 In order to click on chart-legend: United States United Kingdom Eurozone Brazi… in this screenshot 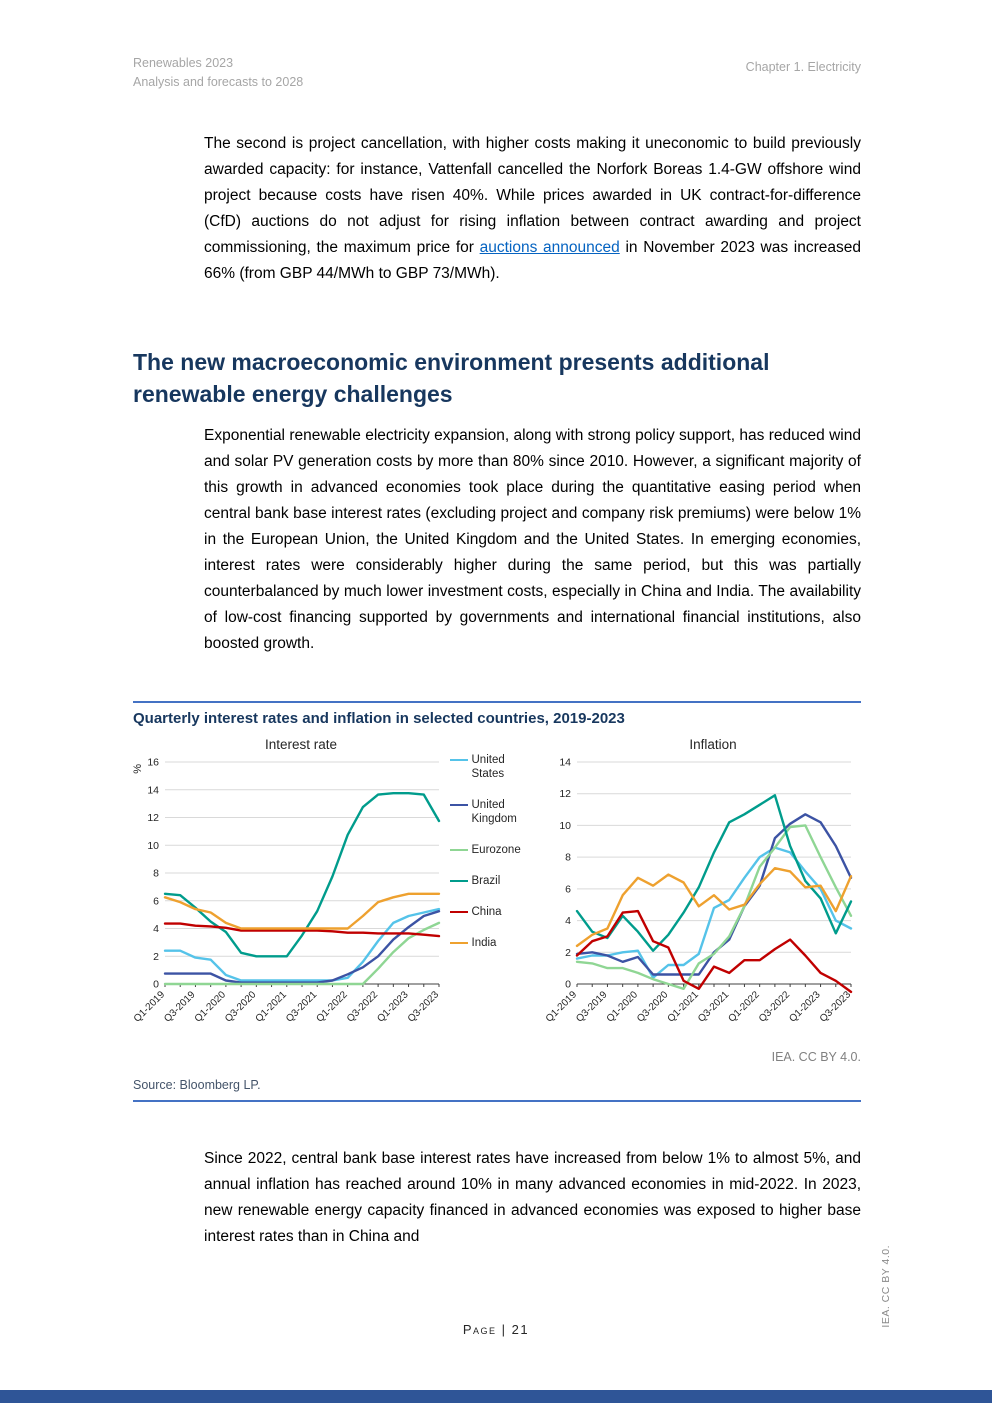, I will do `click(497, 891)`.